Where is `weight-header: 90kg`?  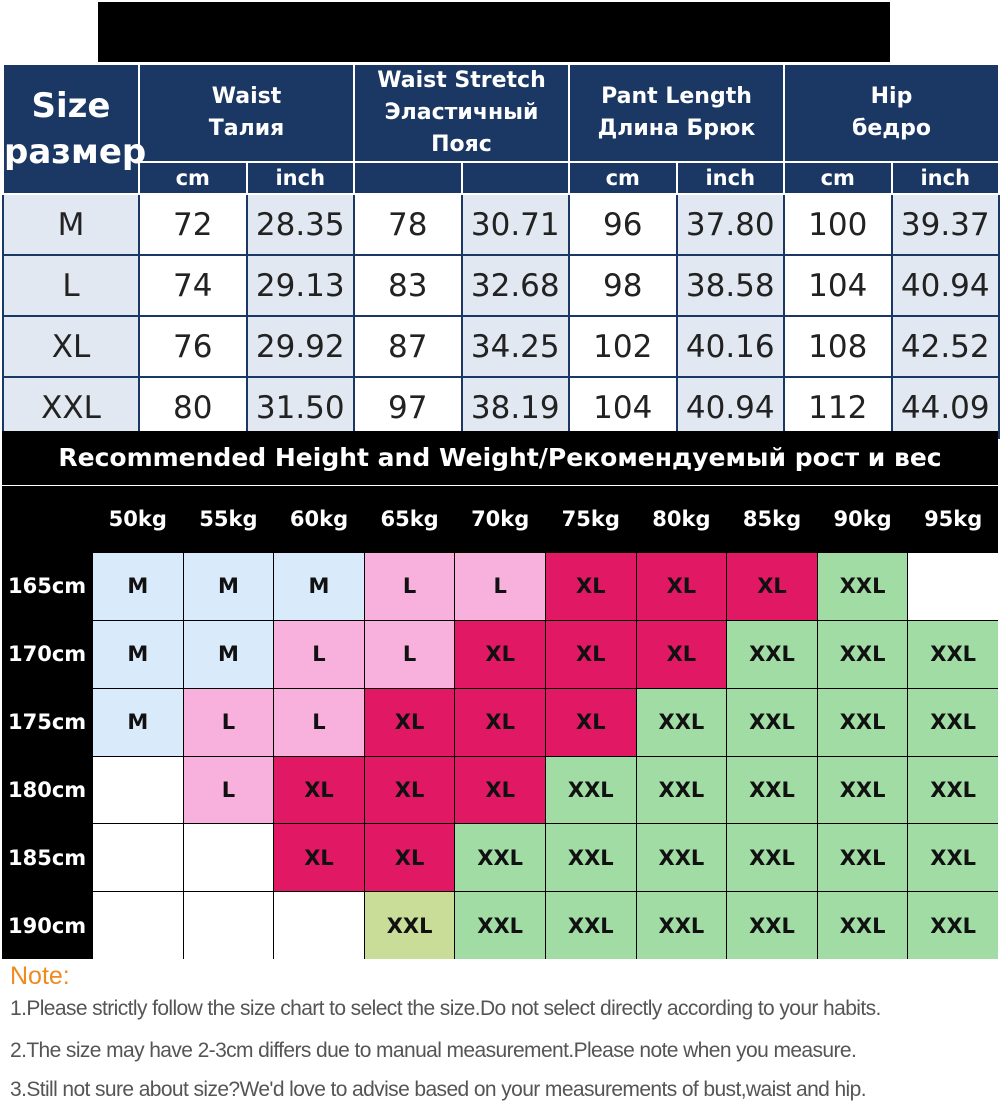 weight-header: 90kg is located at coordinates (862, 519).